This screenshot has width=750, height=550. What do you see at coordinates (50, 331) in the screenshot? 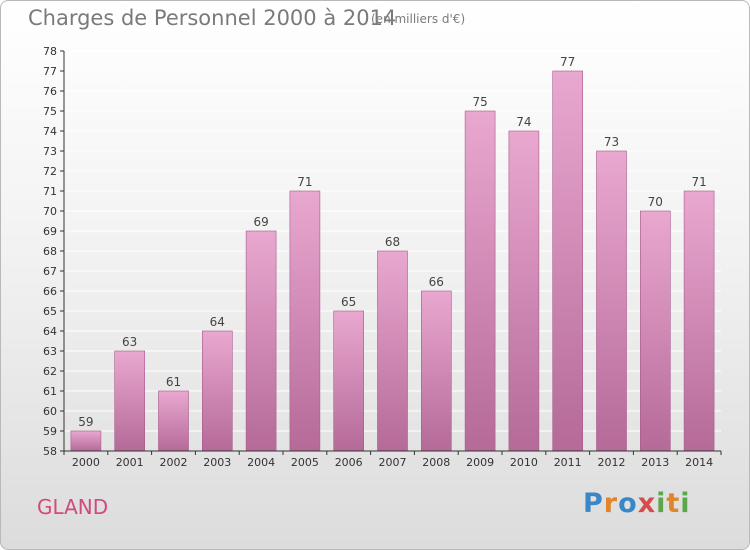
I see `y-tick-label: 64` at bounding box center [50, 331].